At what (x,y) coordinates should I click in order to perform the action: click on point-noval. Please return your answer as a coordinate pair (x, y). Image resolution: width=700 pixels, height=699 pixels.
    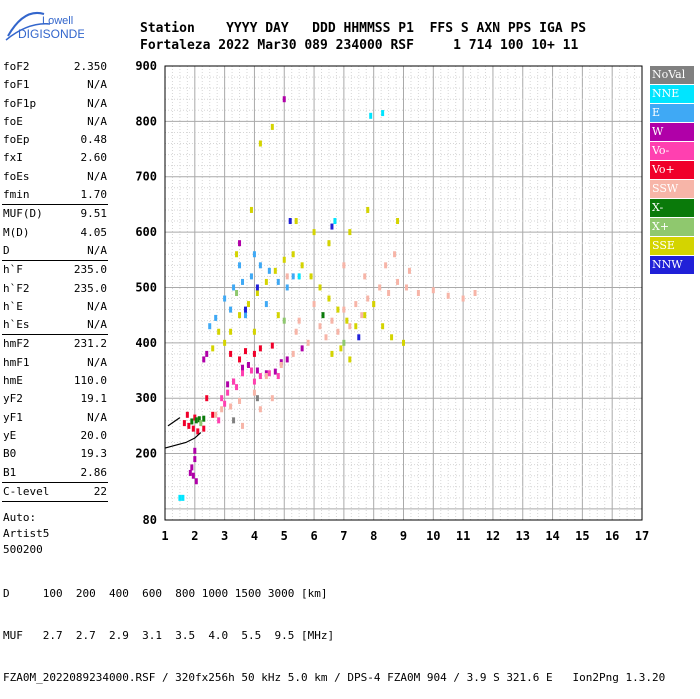
    Looking at the image, I should click on (257, 398).